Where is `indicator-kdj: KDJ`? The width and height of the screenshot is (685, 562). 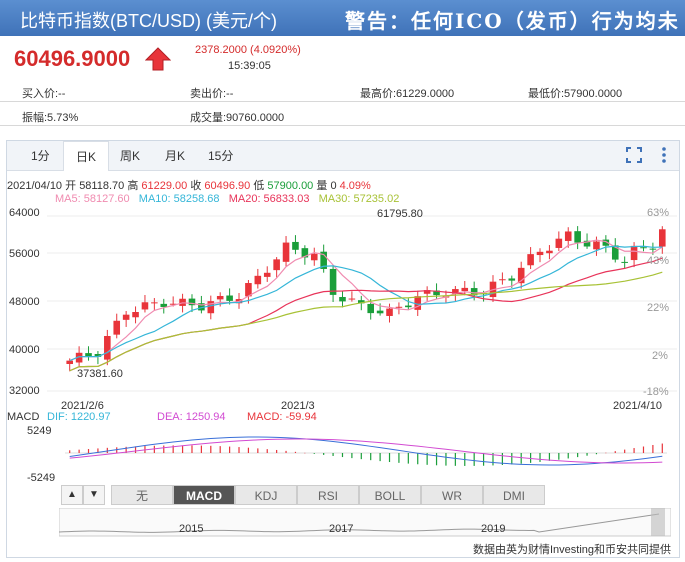 indicator-kdj: KDJ is located at coordinates (266, 495).